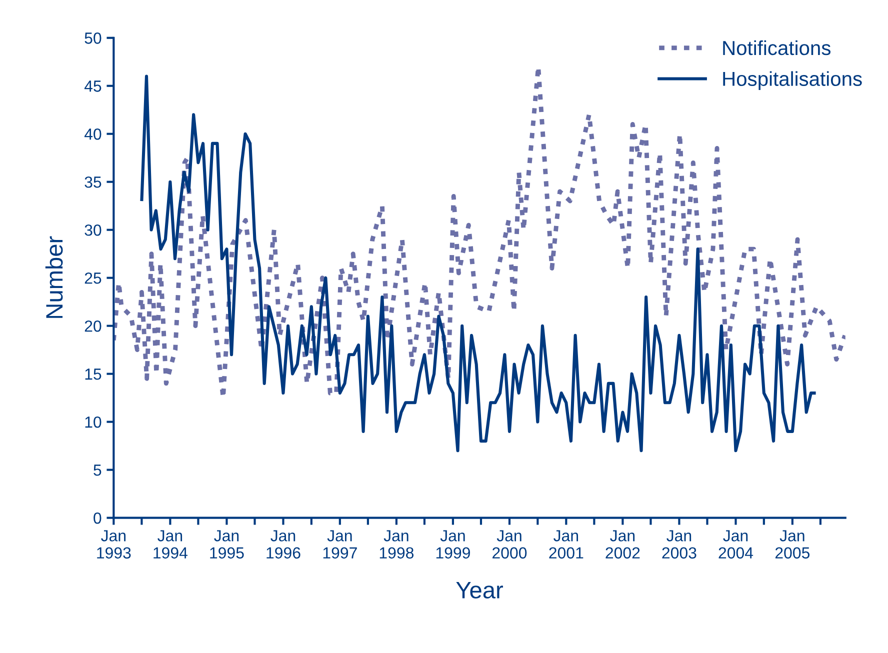 This screenshot has height=653, width=888. What do you see at coordinates (93, 182) in the screenshot?
I see `y-tick-label: 35` at bounding box center [93, 182].